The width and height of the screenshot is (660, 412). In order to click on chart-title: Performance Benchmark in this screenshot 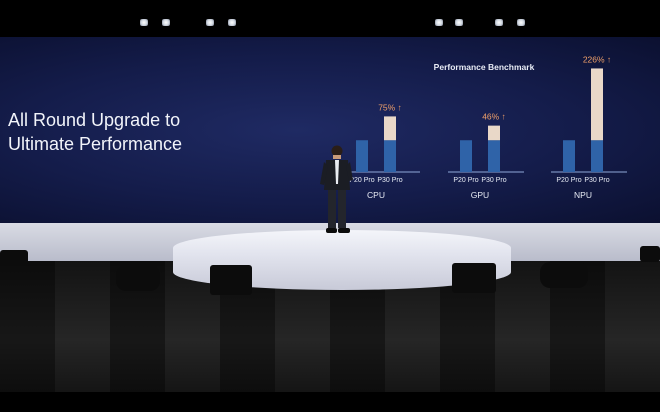, I will do `click(484, 67)`.